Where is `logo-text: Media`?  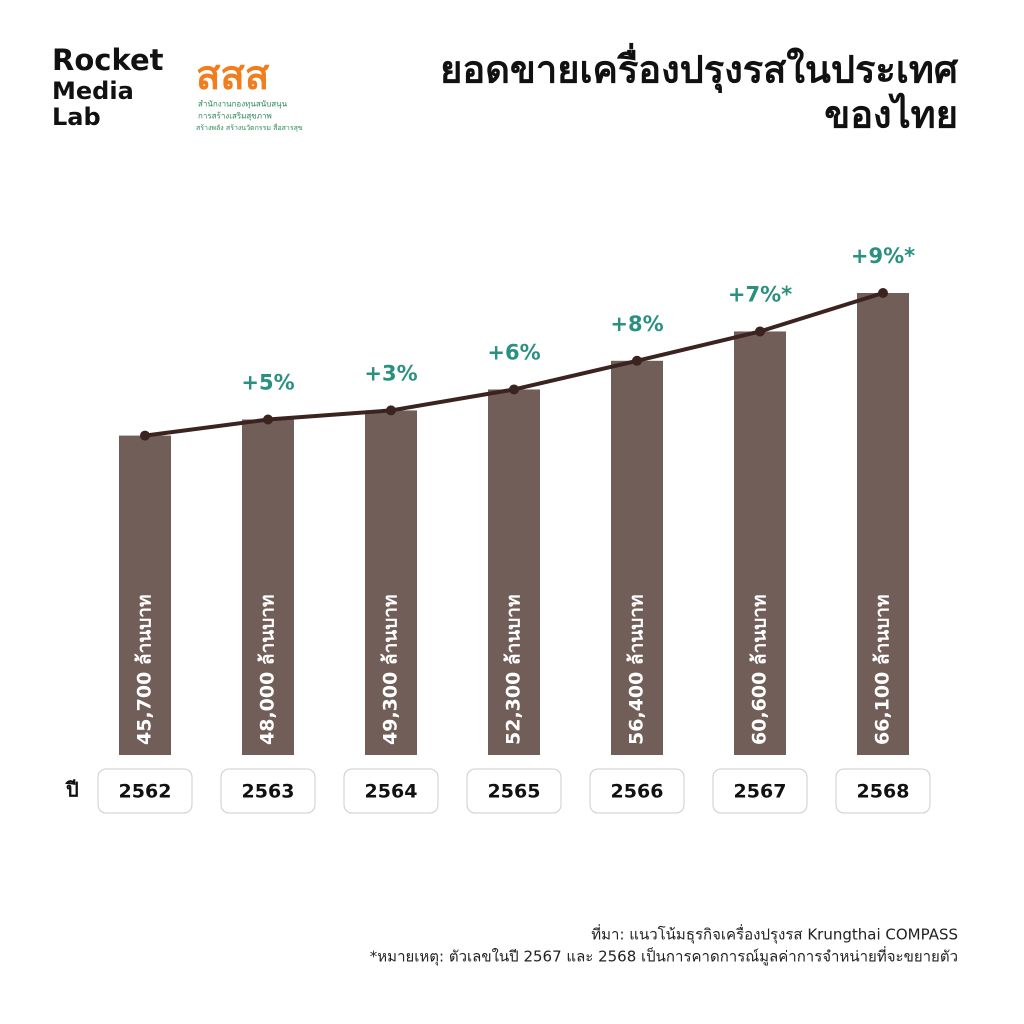 logo-text: Media is located at coordinates (93, 91).